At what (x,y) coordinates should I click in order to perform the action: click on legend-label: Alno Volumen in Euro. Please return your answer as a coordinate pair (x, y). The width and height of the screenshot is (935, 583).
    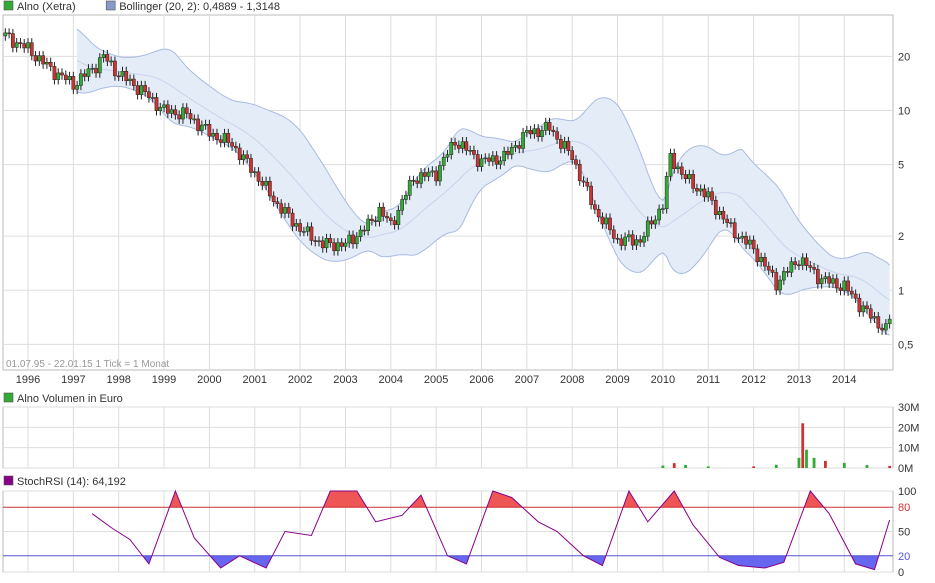
    Looking at the image, I should click on (70, 399).